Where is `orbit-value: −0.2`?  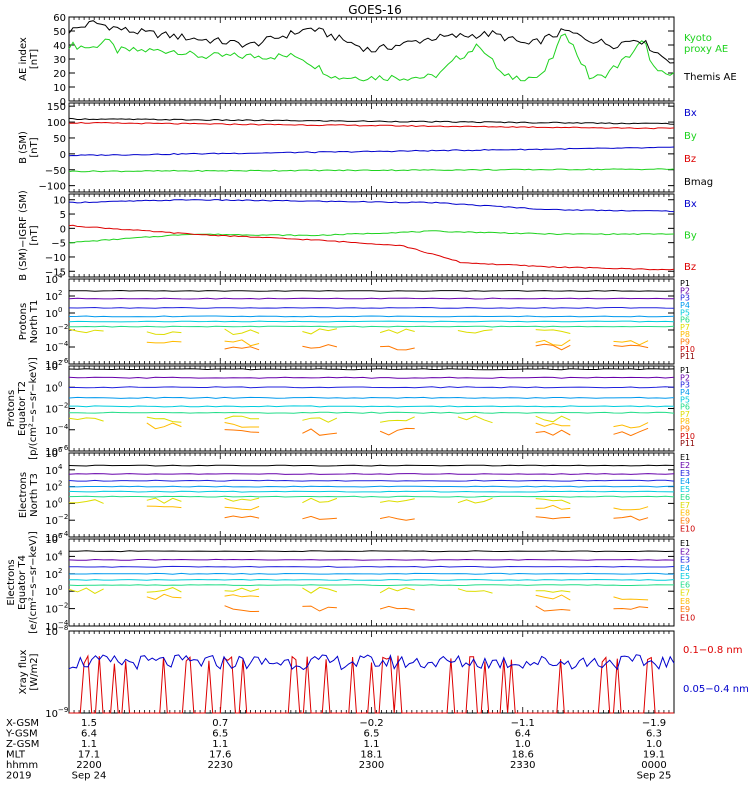 orbit-value: −0.2 is located at coordinates (371, 723).